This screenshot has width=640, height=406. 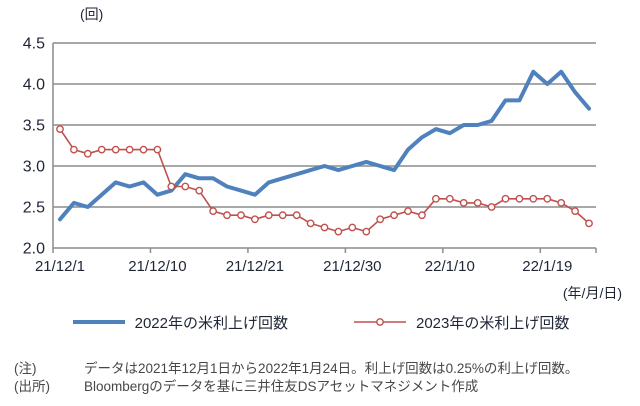 What do you see at coordinates (255, 266) in the screenshot?
I see `x-axis-tick-label: 21/12/21` at bounding box center [255, 266].